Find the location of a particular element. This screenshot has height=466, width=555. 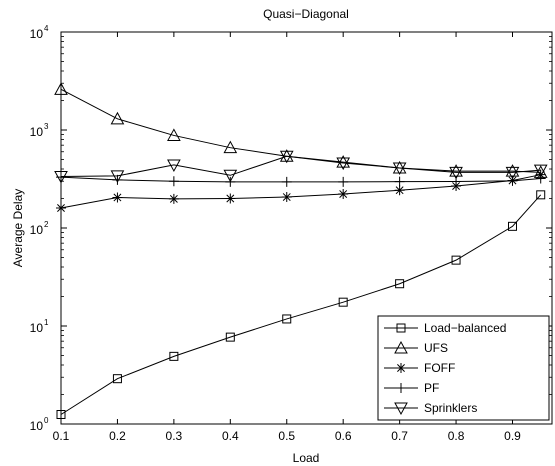

y-tick-exponent: 4 is located at coordinates (46, 28).